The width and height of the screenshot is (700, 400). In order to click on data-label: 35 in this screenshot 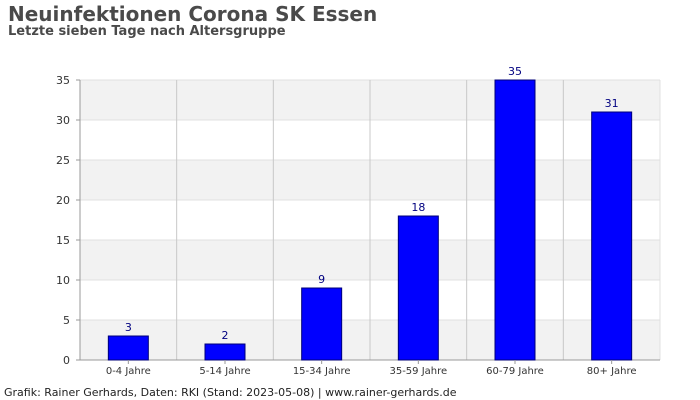, I will do `click(515, 71)`.